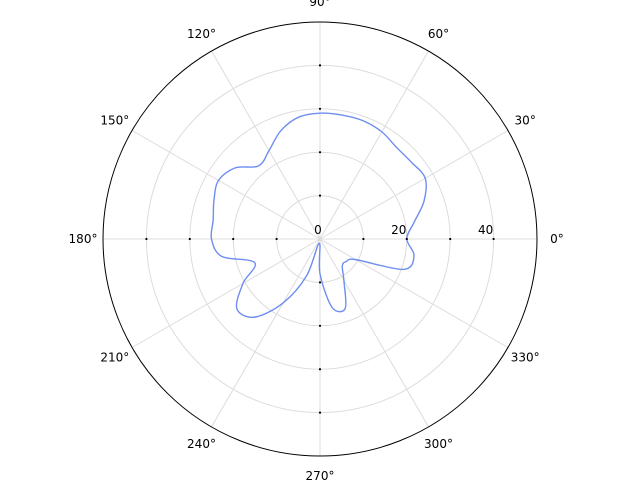  What do you see at coordinates (318, 230) in the screenshot?
I see `radial-tick-label: 0` at bounding box center [318, 230].